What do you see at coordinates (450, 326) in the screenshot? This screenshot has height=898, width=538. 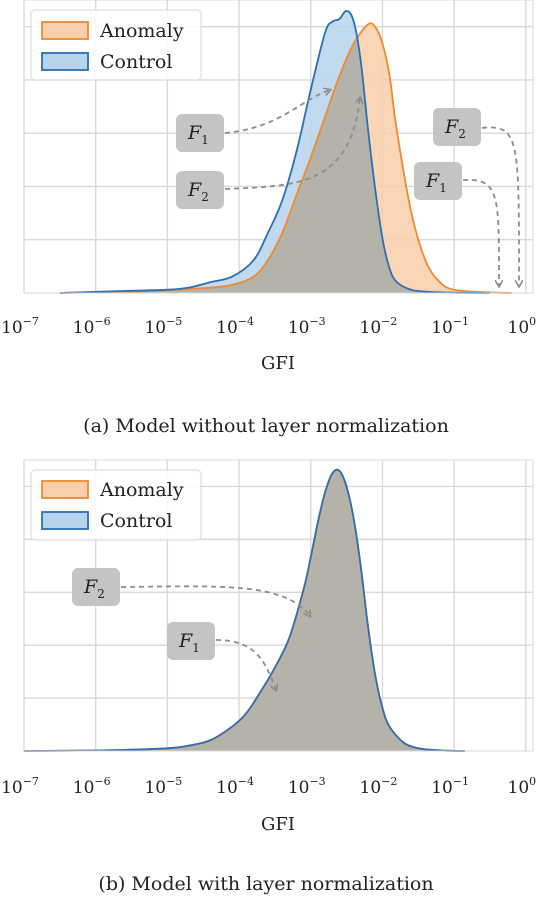 I see `panel-a-xtick-label: 10⁻¹` at bounding box center [450, 326].